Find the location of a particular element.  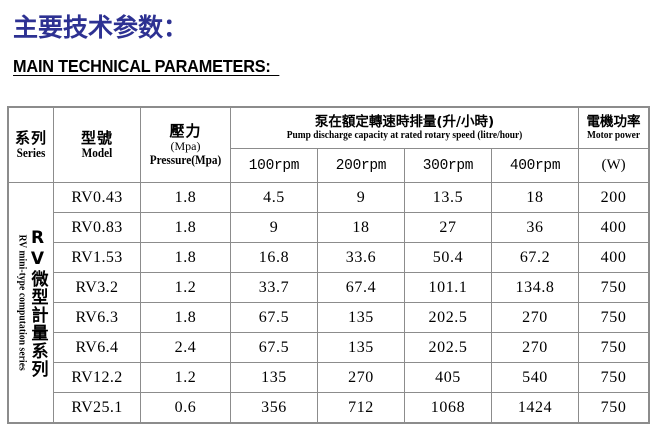

cell-rpm100: 9 is located at coordinates (274, 227).